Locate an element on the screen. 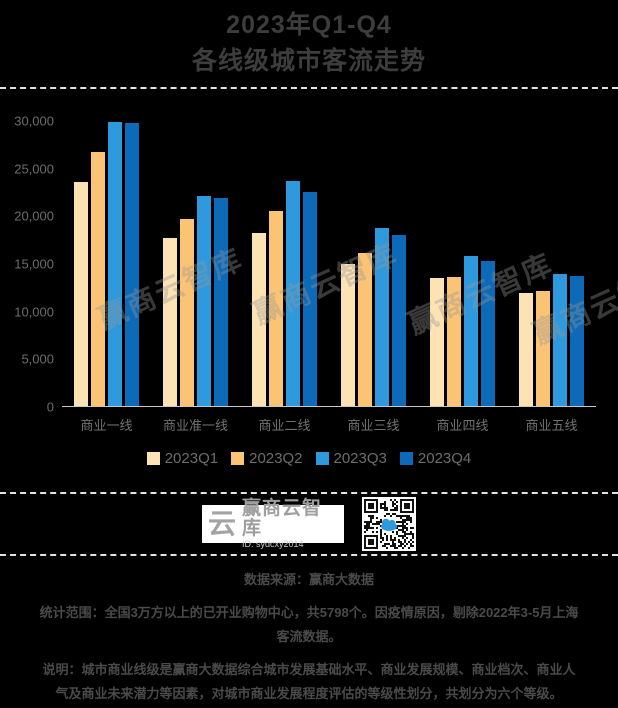 This screenshot has height=708, width=618. brand-logo-box: 云 赢商云智库 ID: sydcxy2014 is located at coordinates (273, 523).